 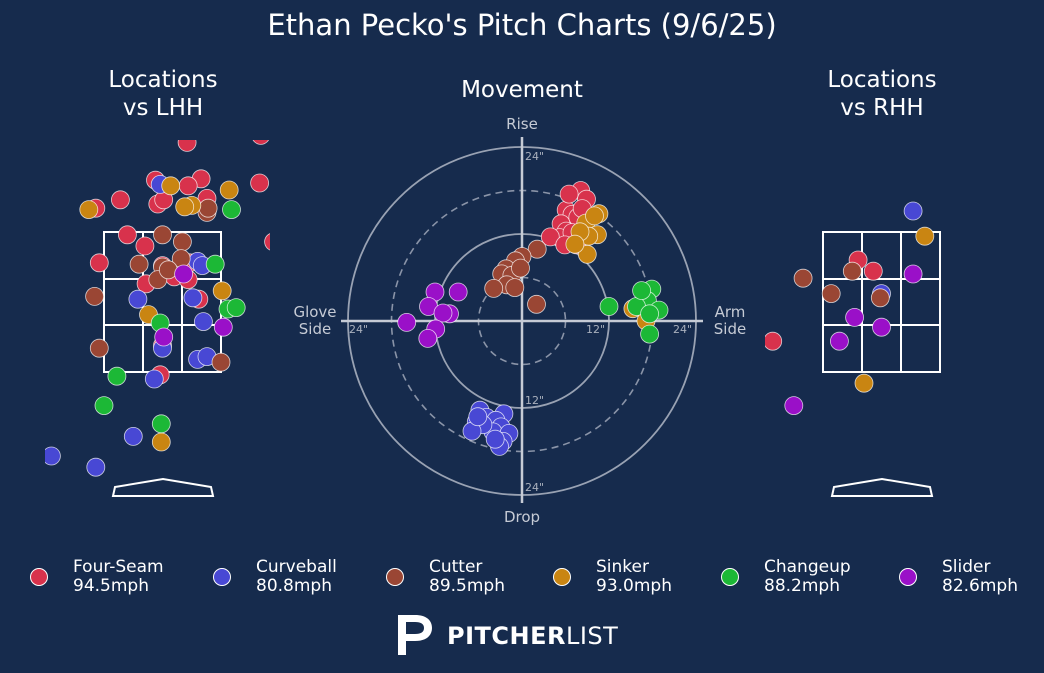 What do you see at coordinates (456, 567) in the screenshot?
I see `legend-pitch-name: Cutter` at bounding box center [456, 567].